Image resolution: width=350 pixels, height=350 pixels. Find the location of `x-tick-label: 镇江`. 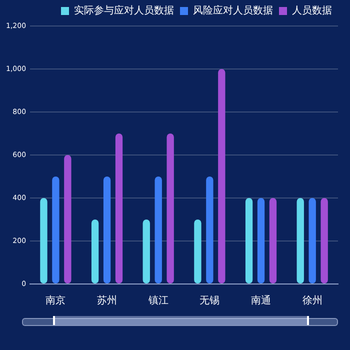

x-tick-label: 镇江 is located at coordinates (157, 300).